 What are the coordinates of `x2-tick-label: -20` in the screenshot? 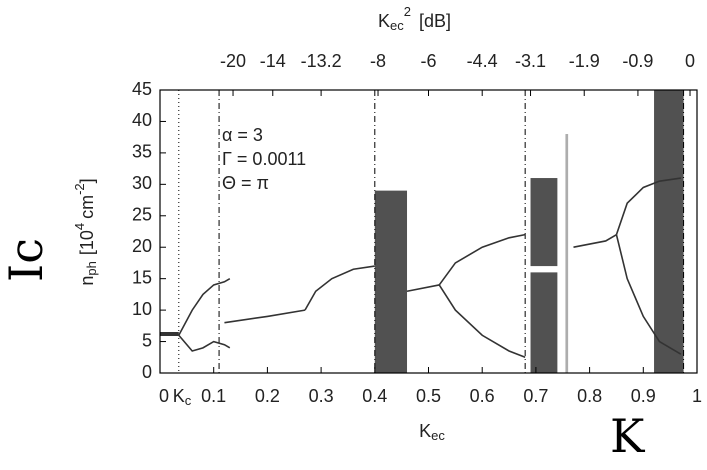 It's located at (233, 61).